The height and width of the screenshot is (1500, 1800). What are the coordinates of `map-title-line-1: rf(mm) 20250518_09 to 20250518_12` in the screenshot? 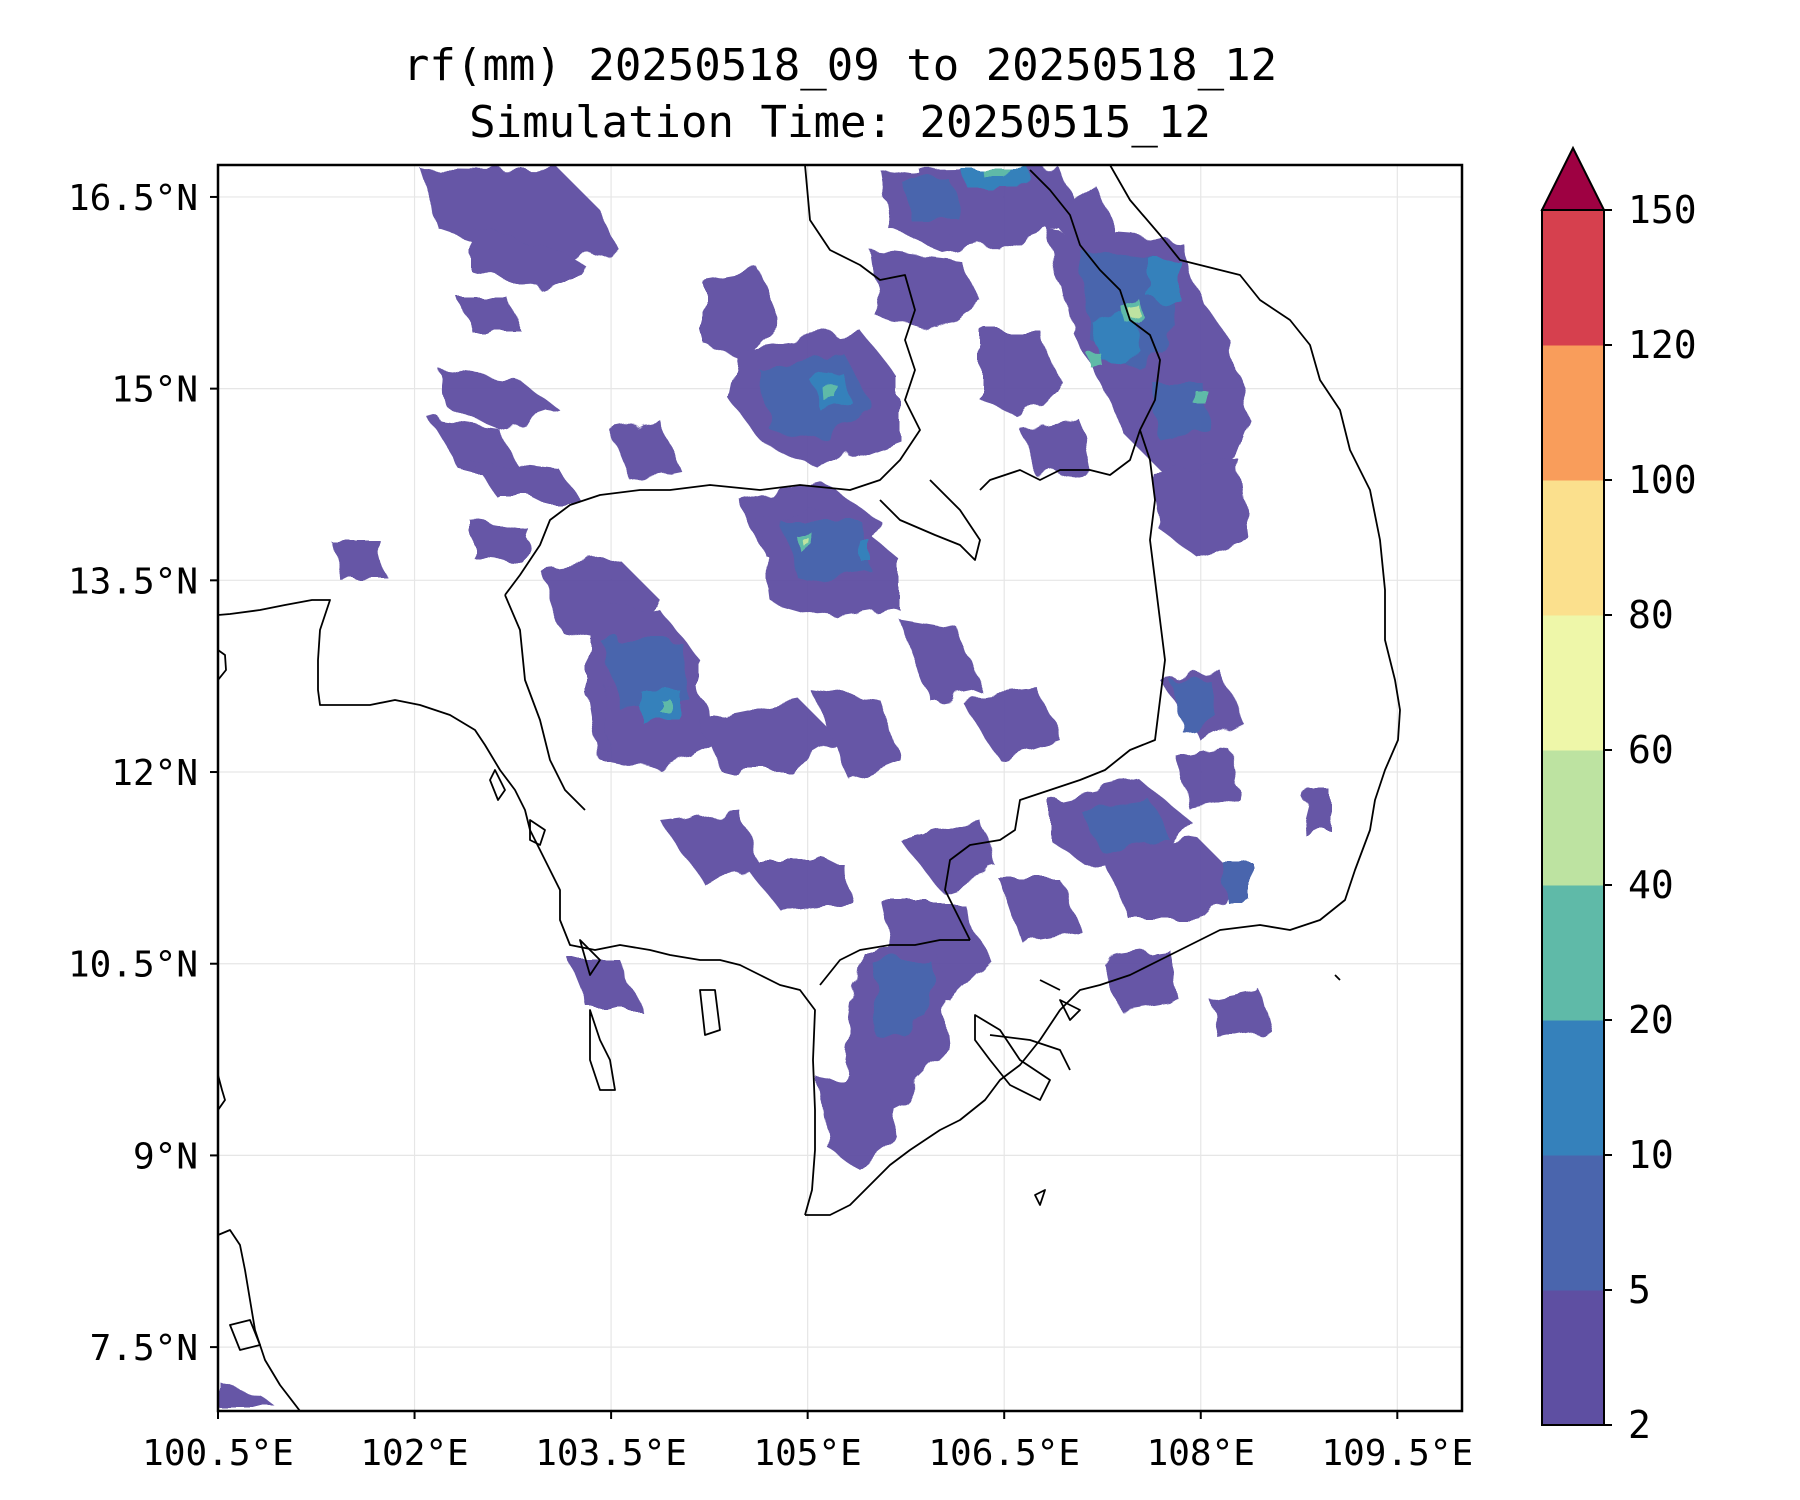 It's located at (840, 65).